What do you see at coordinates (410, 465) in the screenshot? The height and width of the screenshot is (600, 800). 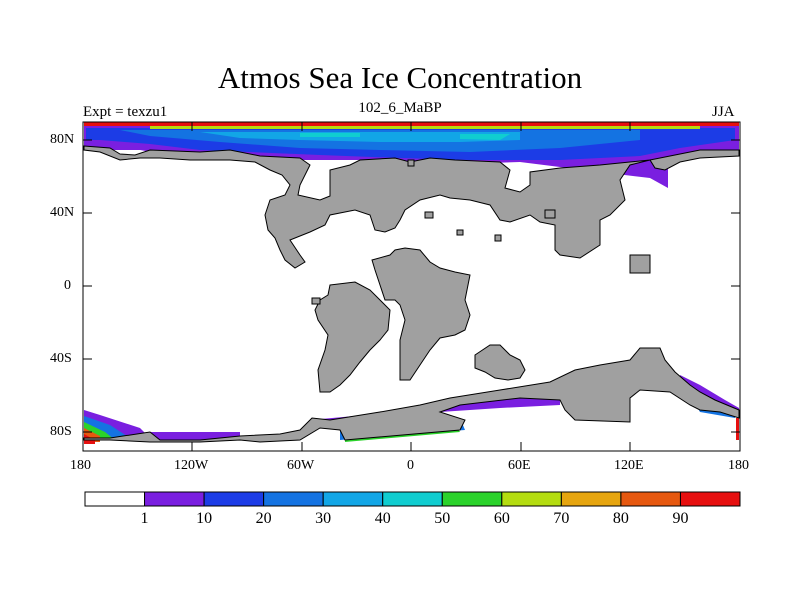 I see `x-tick-label: 0` at bounding box center [410, 465].